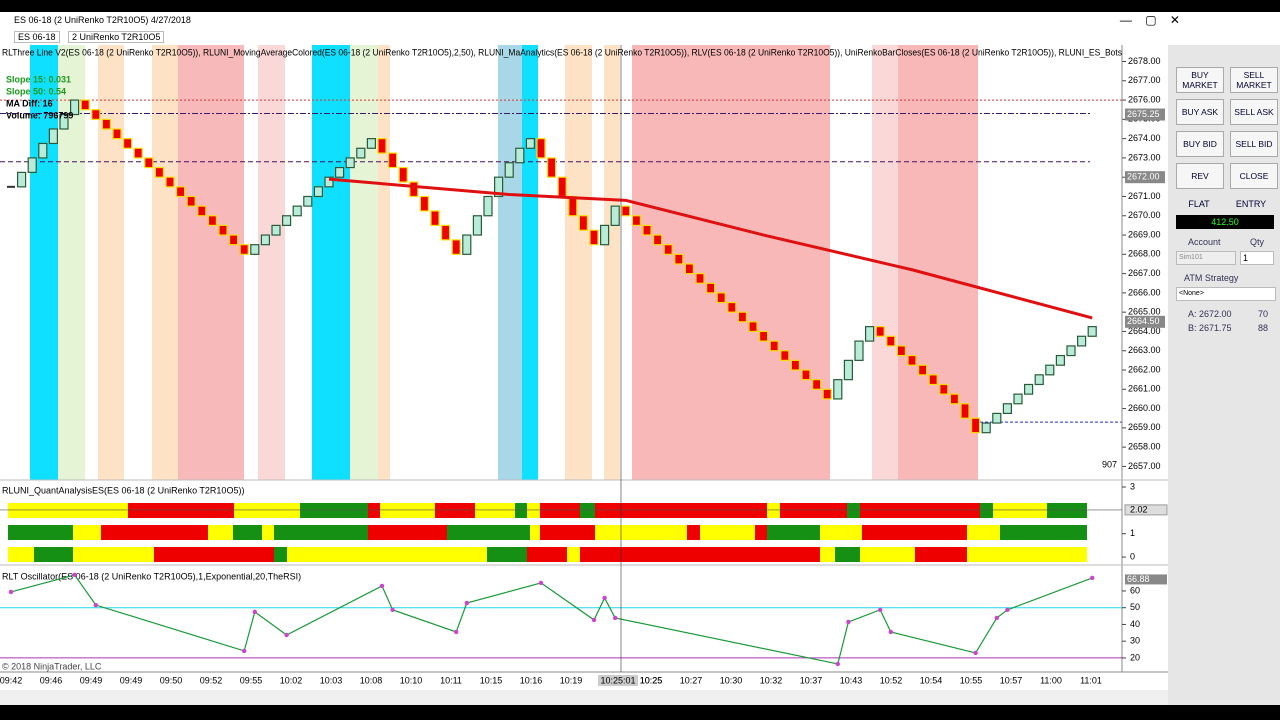 The image size is (1280, 720). I want to click on y-tick-label: 2670.00, so click(1144, 215).